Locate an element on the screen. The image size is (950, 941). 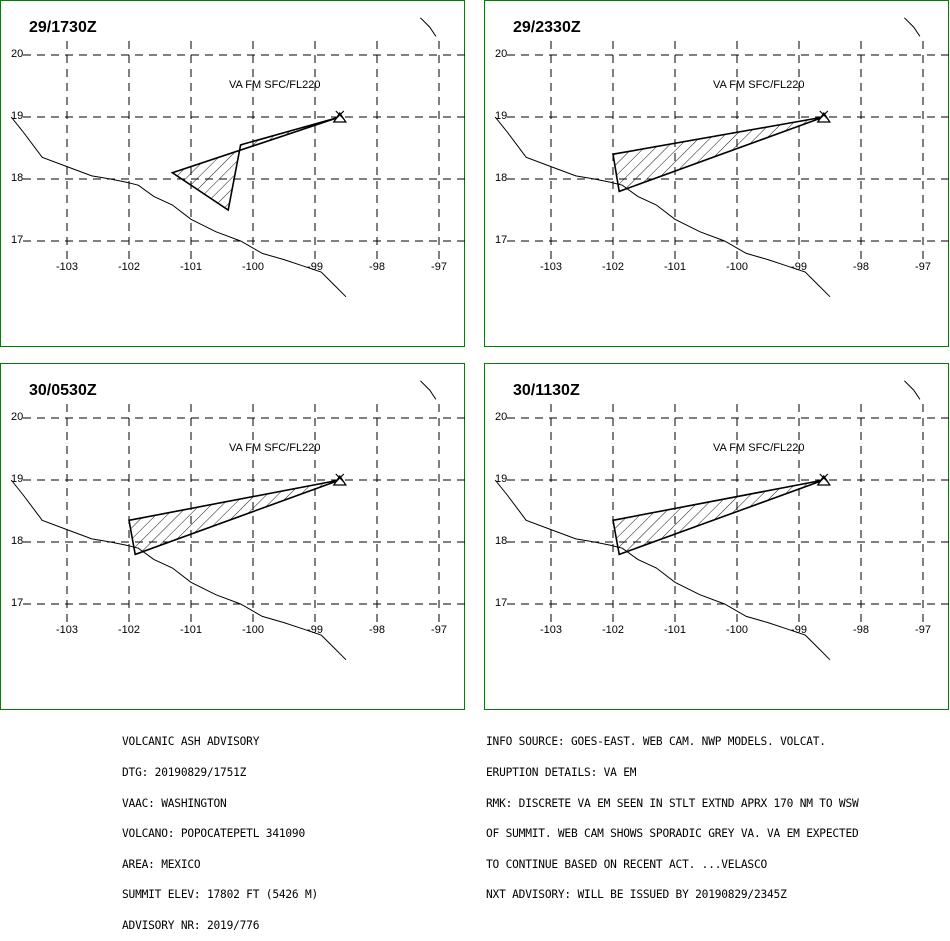
advisory-line: VAAC: WASHINGTON is located at coordinates (174, 803).